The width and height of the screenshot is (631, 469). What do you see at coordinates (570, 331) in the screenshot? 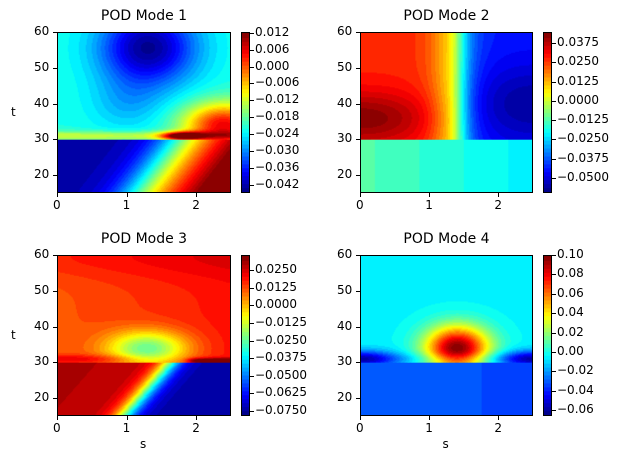
I see `colorbar-tick-label: 0.02` at bounding box center [570, 331].